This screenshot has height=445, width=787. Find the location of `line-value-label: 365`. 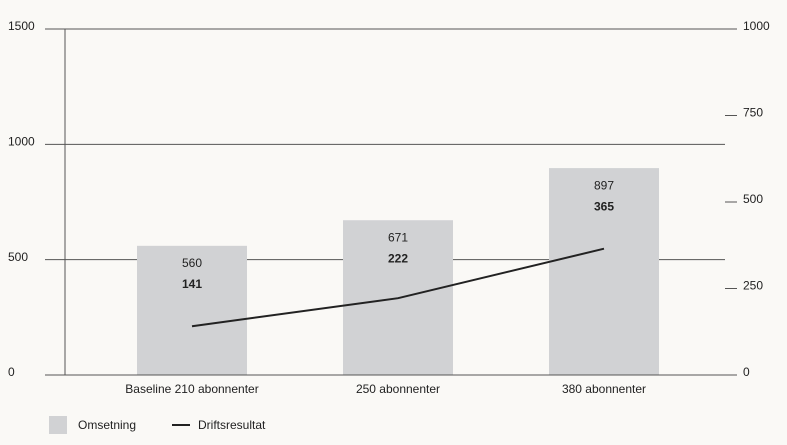

line-value-label: 365 is located at coordinates (604, 206).